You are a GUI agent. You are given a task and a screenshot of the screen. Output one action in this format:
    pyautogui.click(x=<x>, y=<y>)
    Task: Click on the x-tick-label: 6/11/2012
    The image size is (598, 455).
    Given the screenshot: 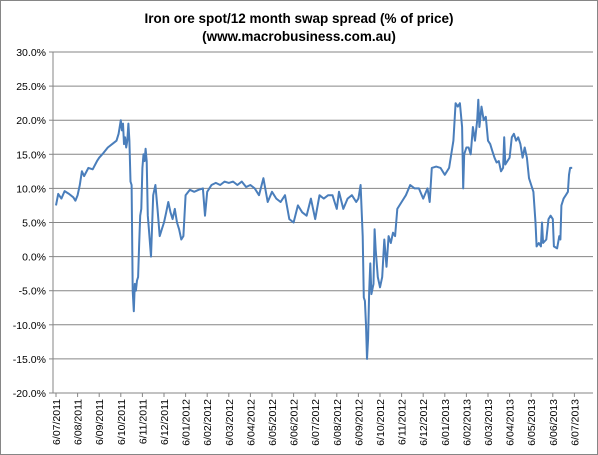 What is the action you would take?
    pyautogui.click(x=403, y=422)
    